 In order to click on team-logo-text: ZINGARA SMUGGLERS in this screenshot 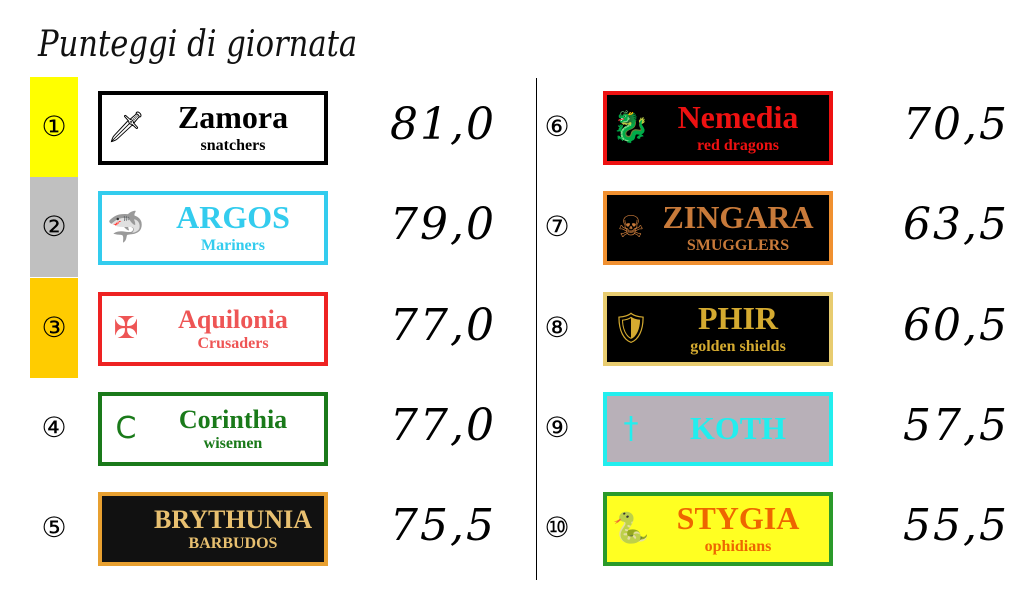, I will do `click(738, 227)`.